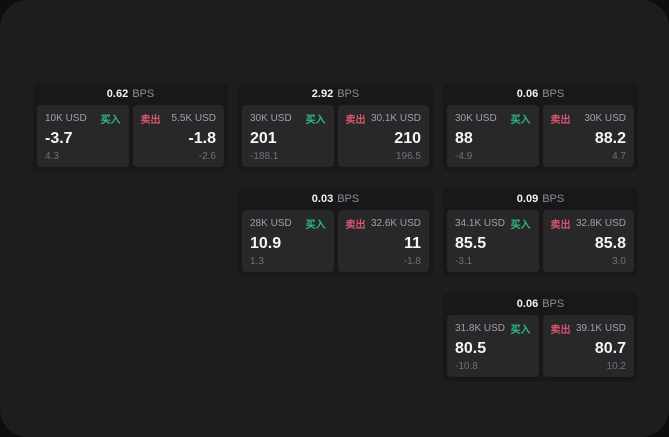 This screenshot has width=669, height=437. What do you see at coordinates (266, 243) in the screenshot?
I see `buy-price: 10.9` at bounding box center [266, 243].